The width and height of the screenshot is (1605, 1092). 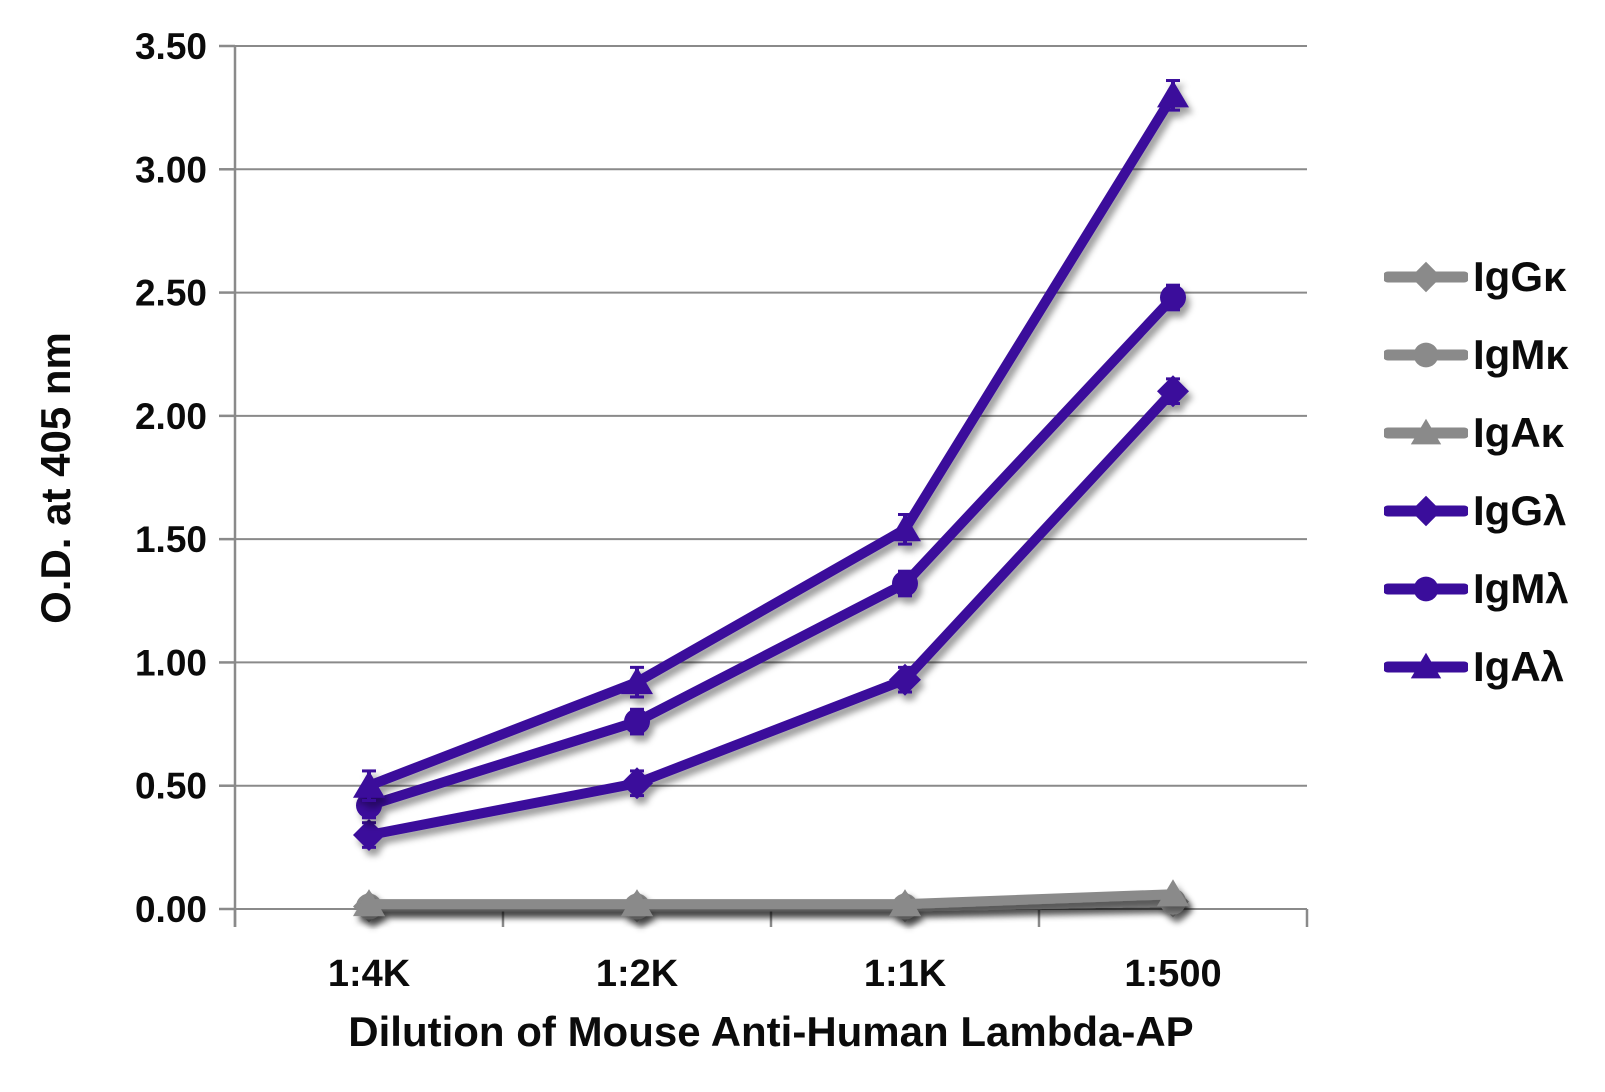 What do you see at coordinates (1521, 354) in the screenshot?
I see `legend-label: IgMκ` at bounding box center [1521, 354].